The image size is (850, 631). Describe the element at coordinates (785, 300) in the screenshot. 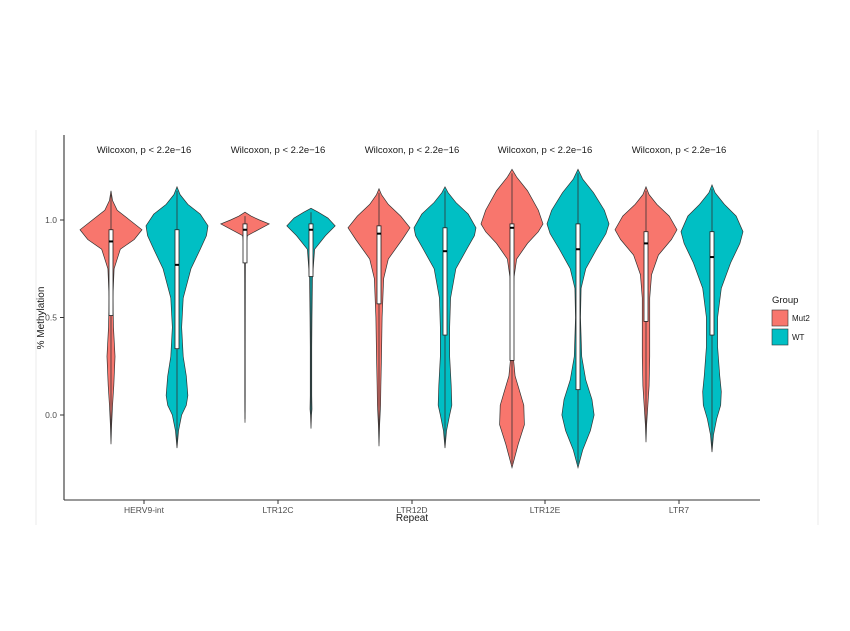

I see `legend-title: Group` at that location.